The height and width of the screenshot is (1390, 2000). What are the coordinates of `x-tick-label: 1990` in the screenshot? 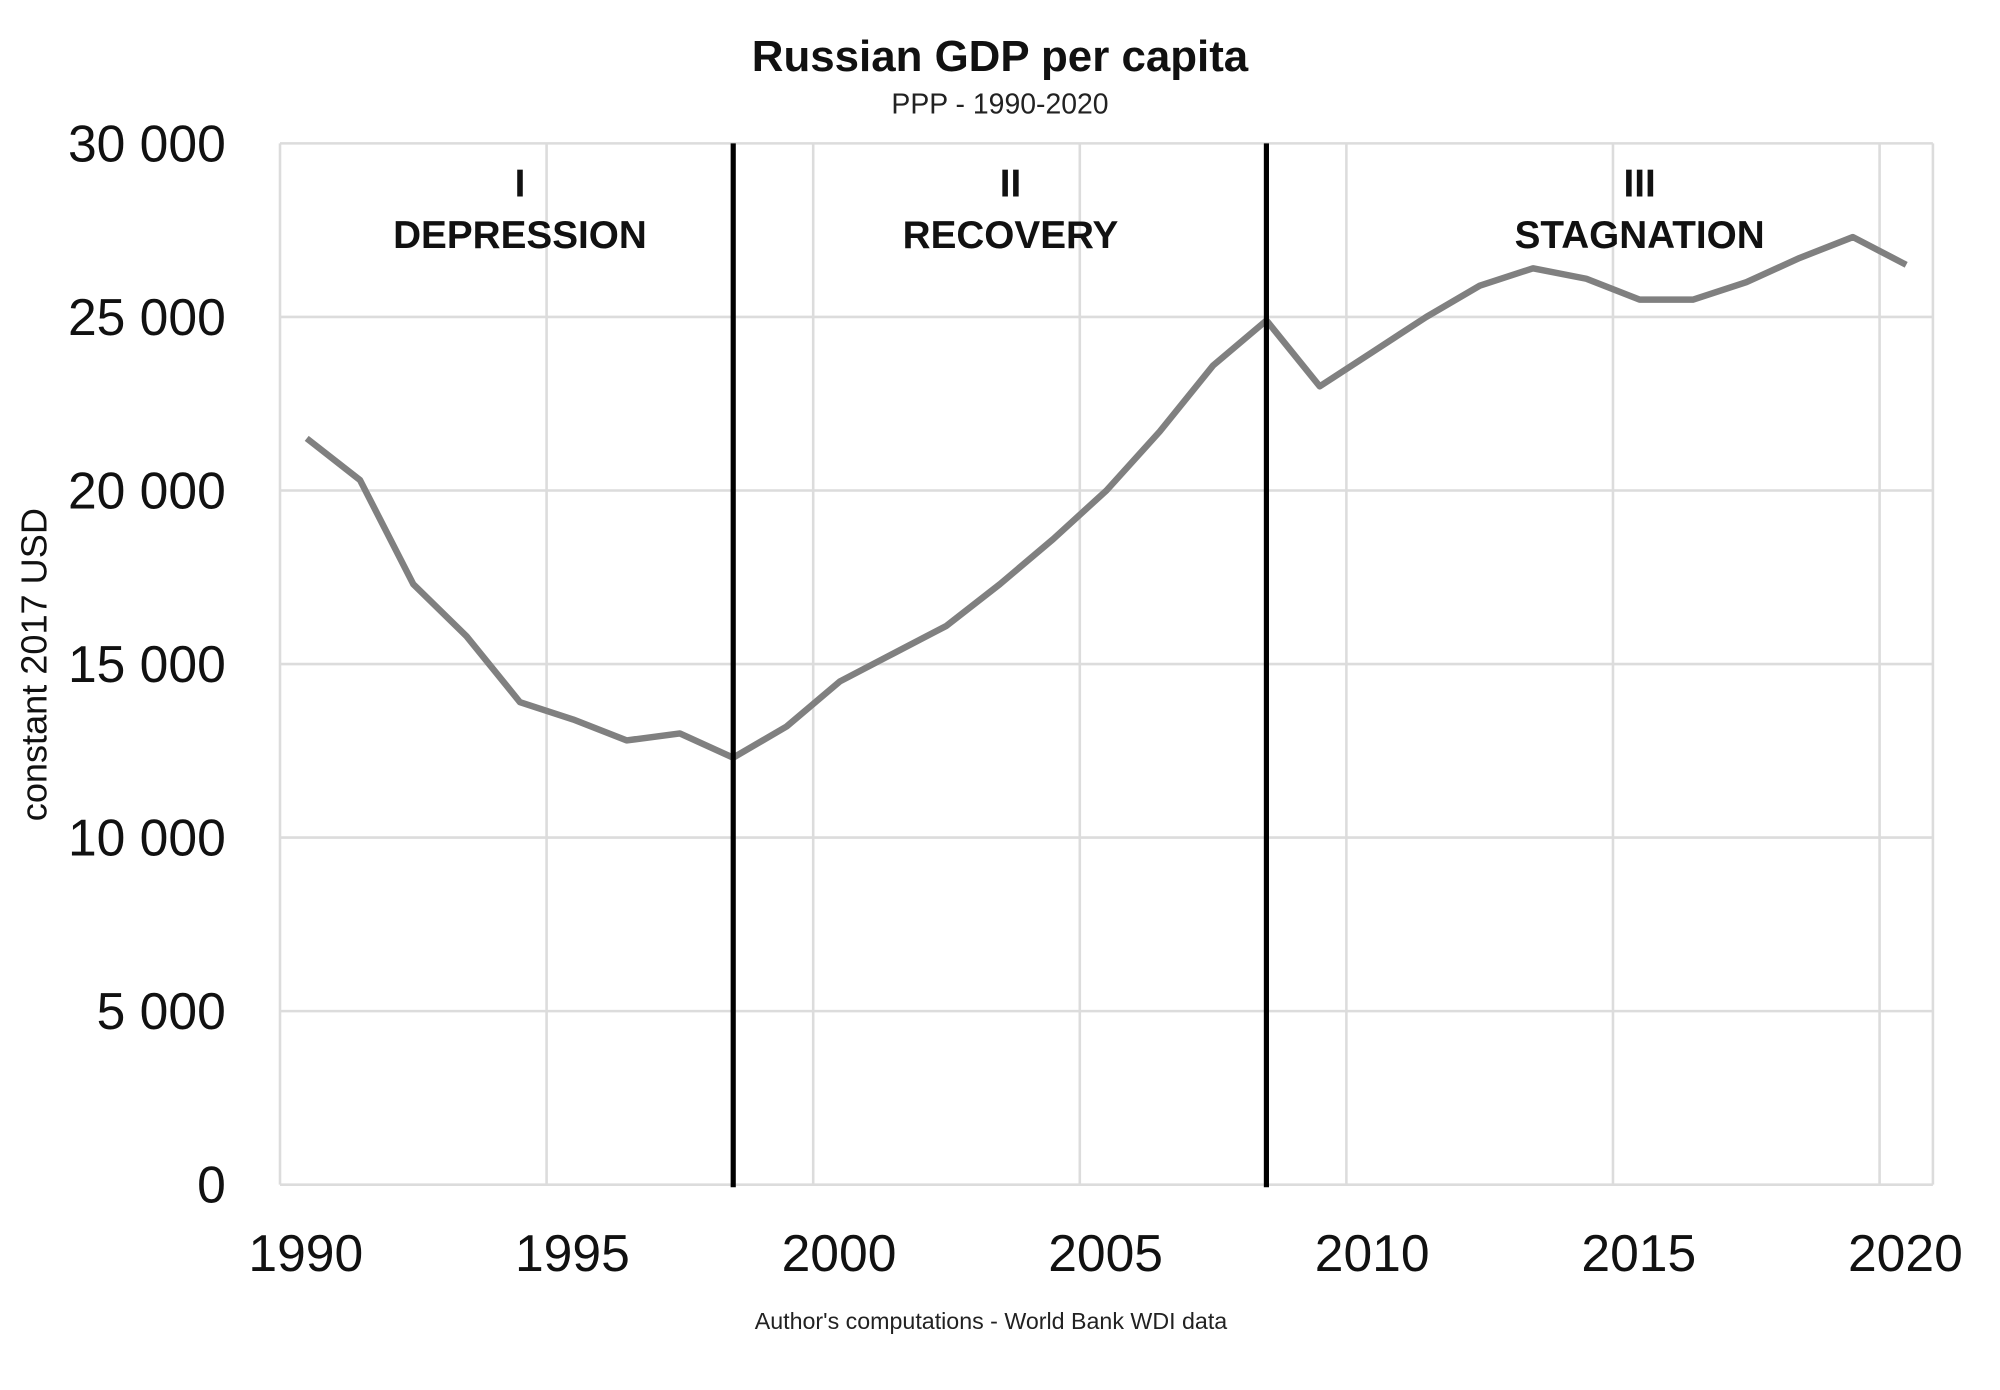 It's located at (305, 1253).